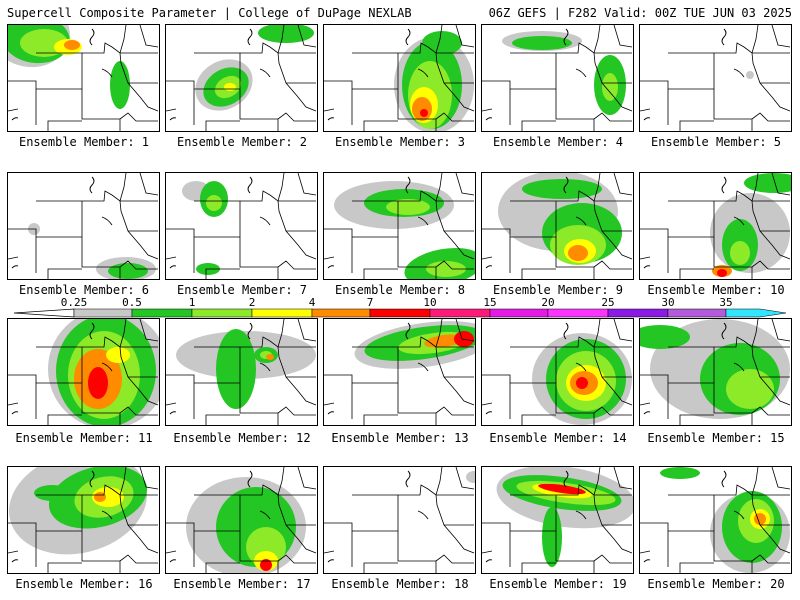  Describe the element at coordinates (667, 302) in the screenshot. I see `legend-tick-label: 30` at that location.